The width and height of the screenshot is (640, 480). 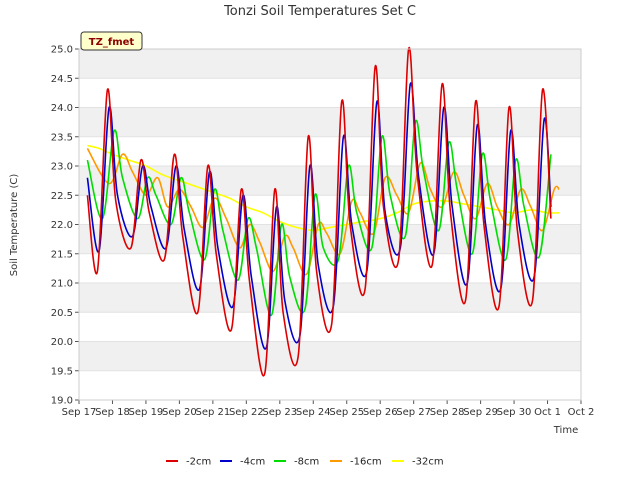 What do you see at coordinates (146, 412) in the screenshot?
I see `x-tick-label: Sep 19` at bounding box center [146, 412].